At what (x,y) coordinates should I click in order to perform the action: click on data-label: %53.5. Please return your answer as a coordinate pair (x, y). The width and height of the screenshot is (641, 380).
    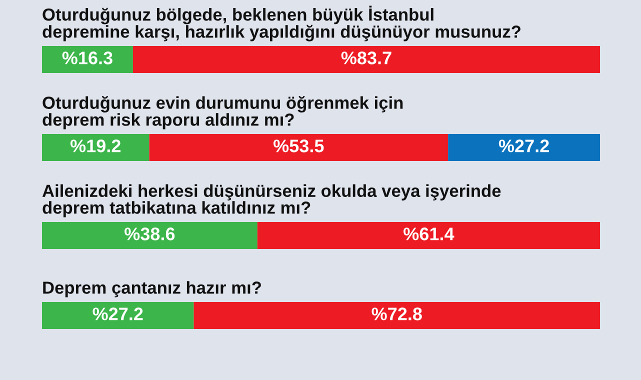
    Looking at the image, I should click on (299, 146).